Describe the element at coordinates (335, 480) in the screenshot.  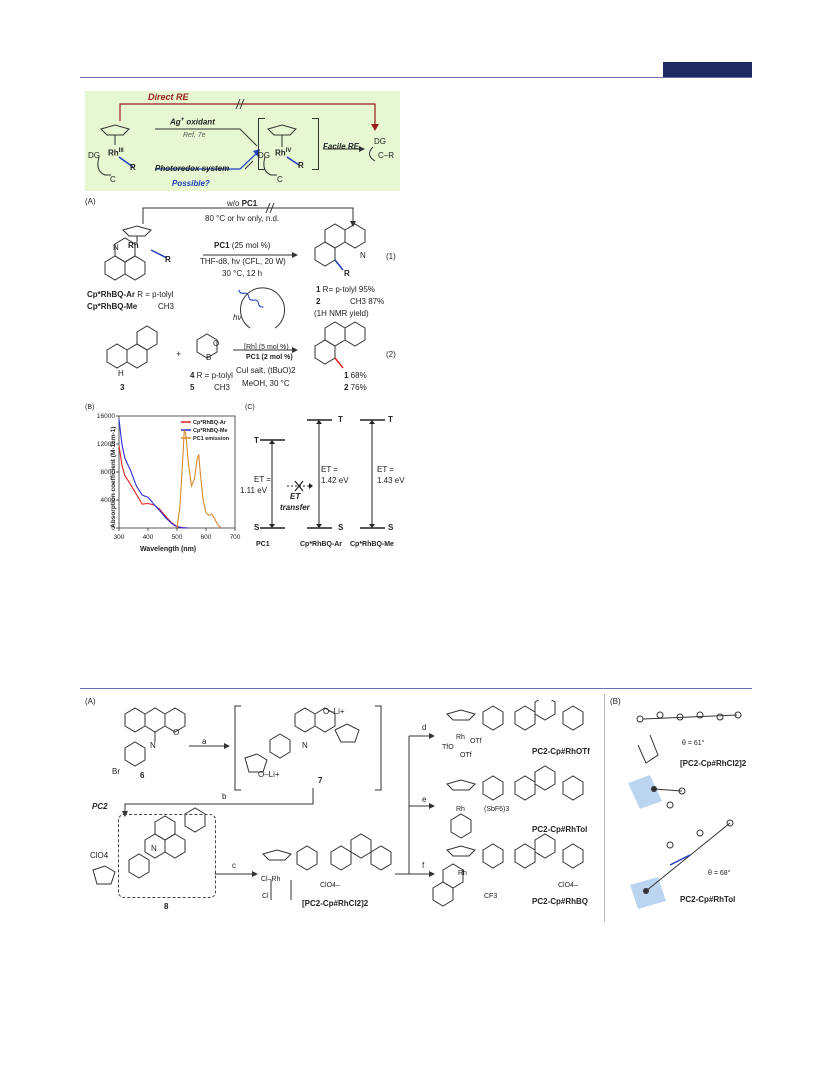
I see `et2-value: 1.42 eV` at that location.